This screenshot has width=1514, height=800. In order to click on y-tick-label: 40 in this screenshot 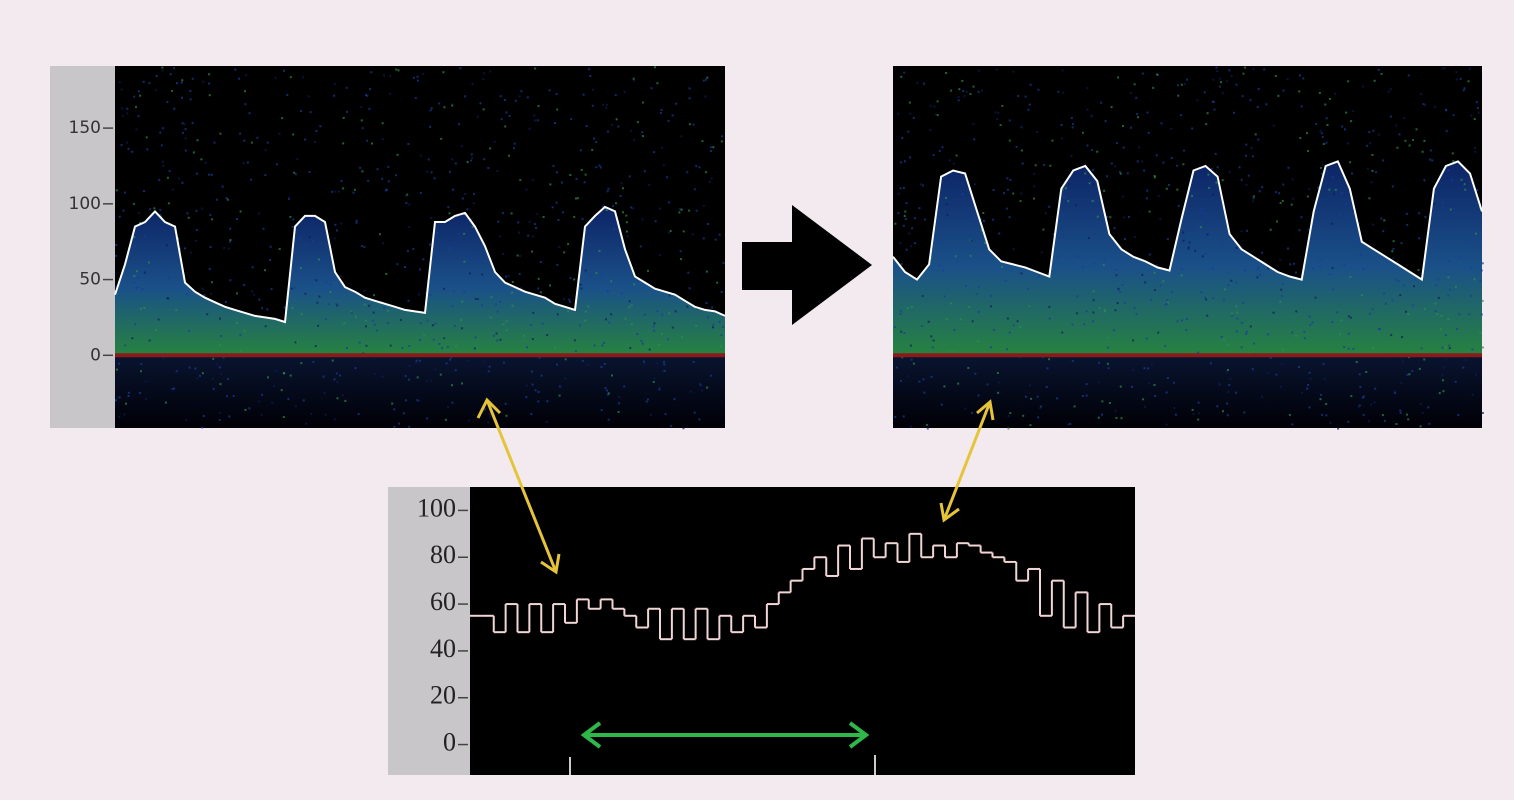, I will do `click(443, 648)`.